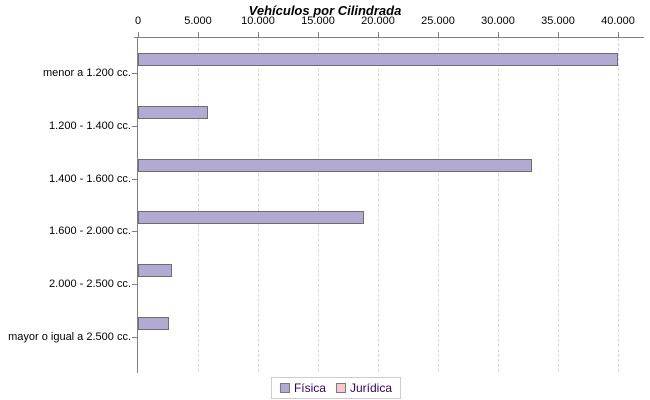 The image size is (650, 400). What do you see at coordinates (258, 21) in the screenshot?
I see `x-tick-label: 10.000` at bounding box center [258, 21].